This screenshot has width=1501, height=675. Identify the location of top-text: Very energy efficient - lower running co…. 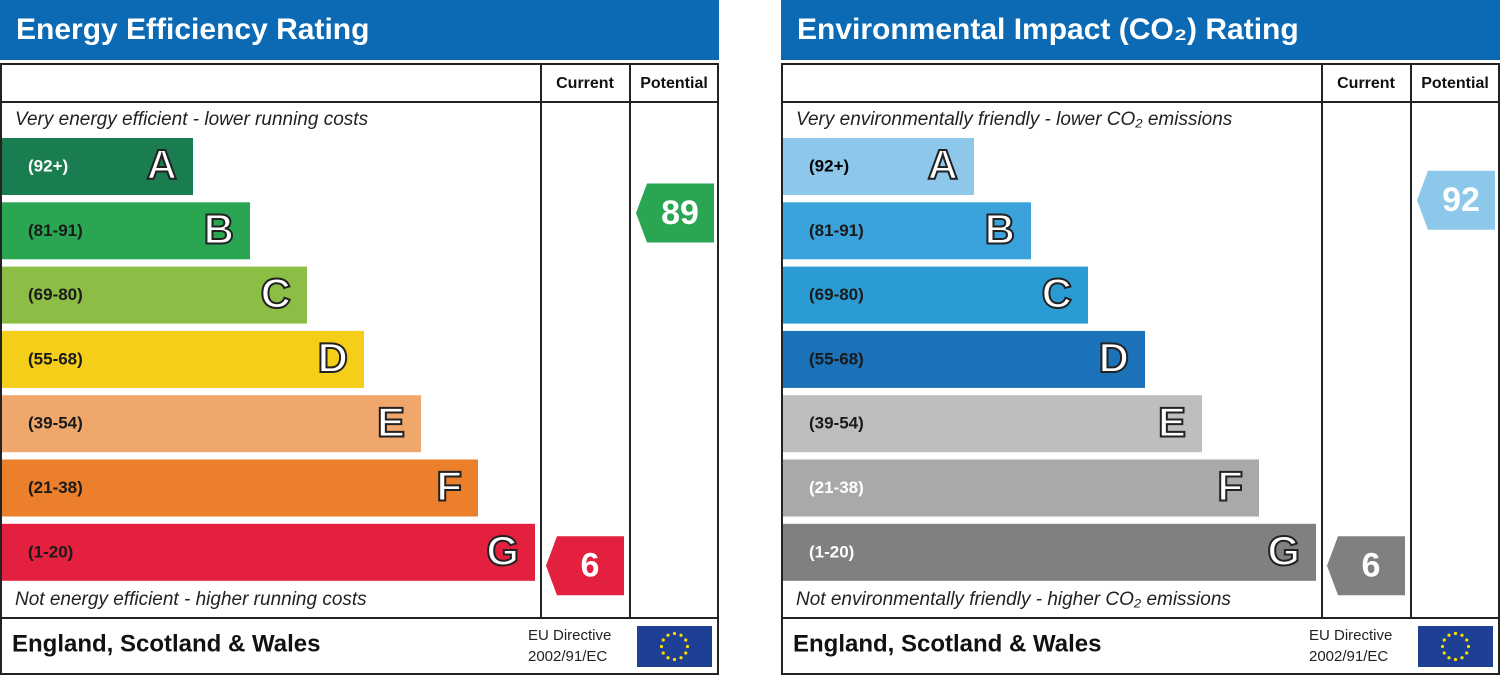
(192, 119).